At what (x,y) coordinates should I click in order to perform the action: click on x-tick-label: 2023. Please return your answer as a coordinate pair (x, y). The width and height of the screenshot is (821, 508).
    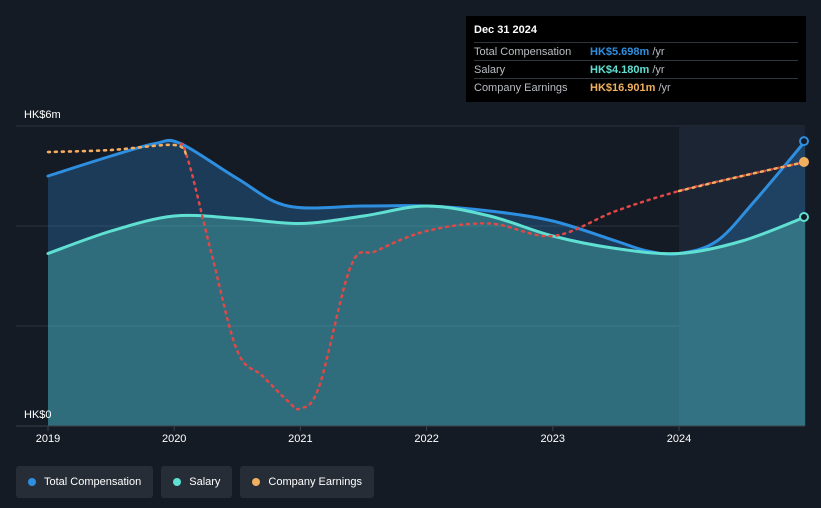
    Looking at the image, I should click on (553, 439).